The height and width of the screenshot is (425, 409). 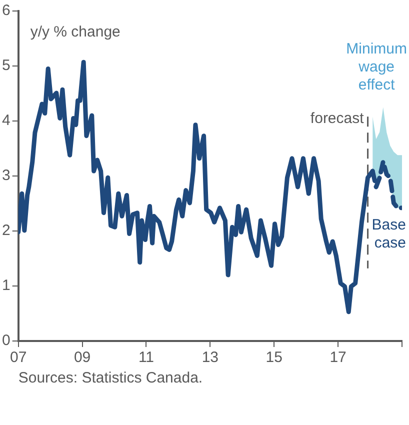 I want to click on y-tick-label: 4, so click(x=6, y=121).